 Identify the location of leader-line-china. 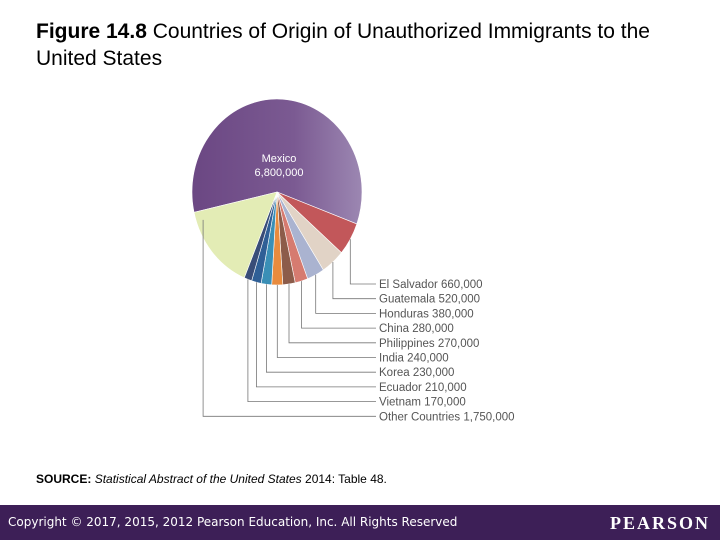
(338, 305).